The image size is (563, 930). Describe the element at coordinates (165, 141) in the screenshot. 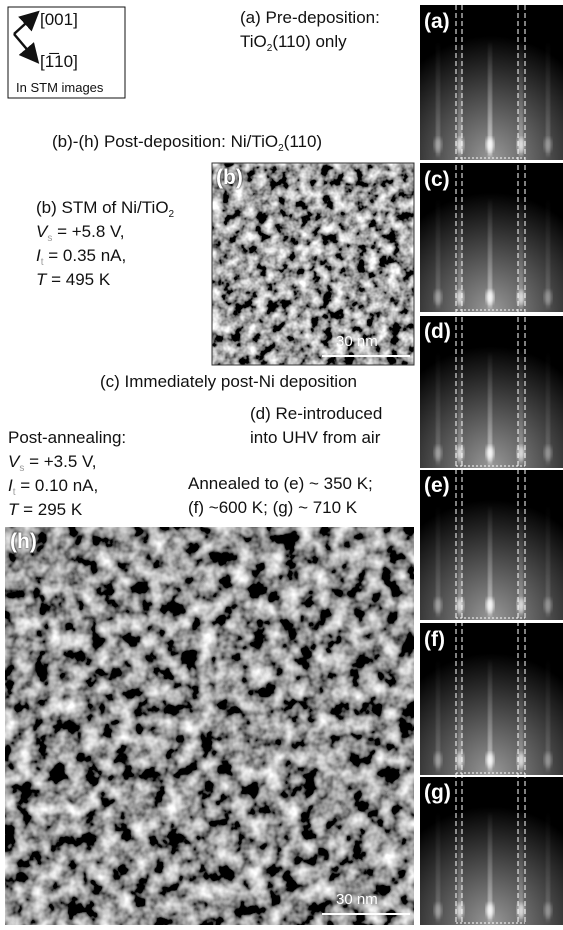

I see `text: (b)-(h) Post-deposition: Ni/TiO` at that location.